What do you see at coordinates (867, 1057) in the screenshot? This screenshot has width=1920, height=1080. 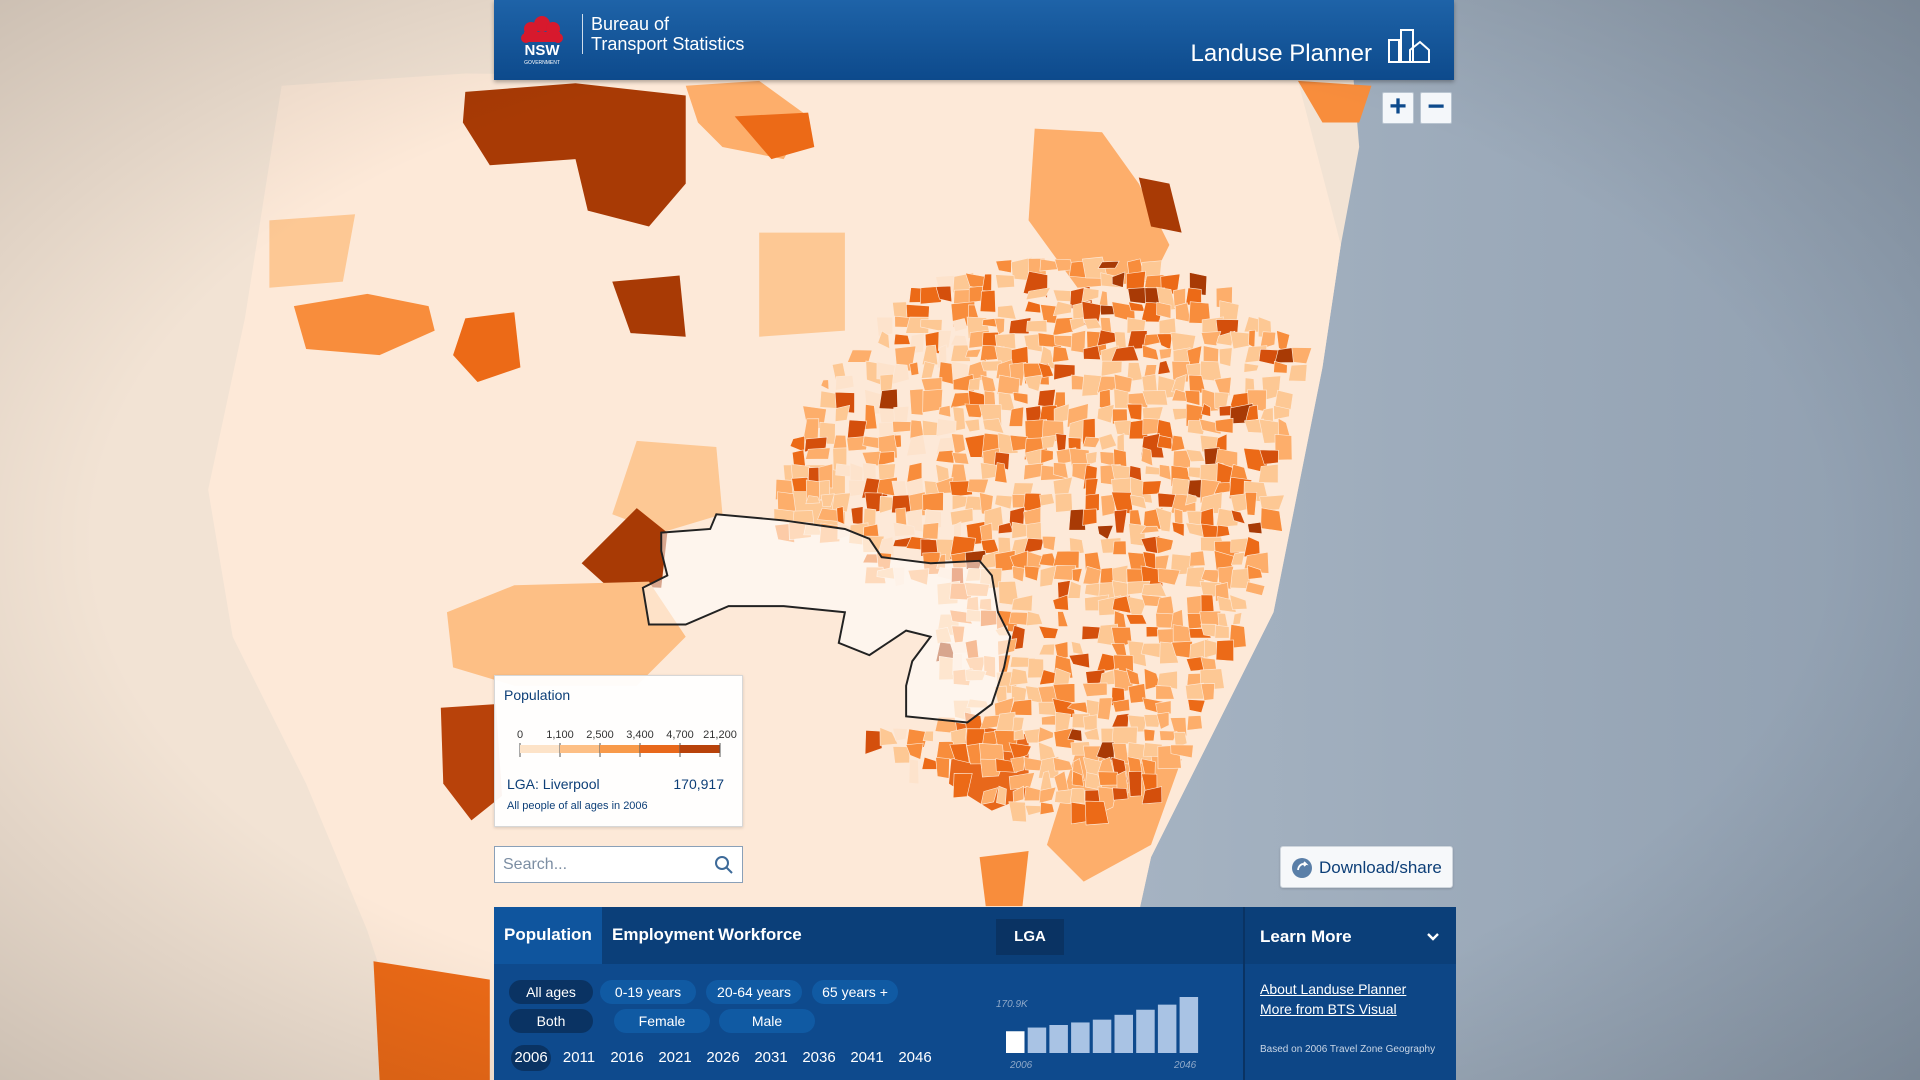 I see `year-button: 2041` at bounding box center [867, 1057].